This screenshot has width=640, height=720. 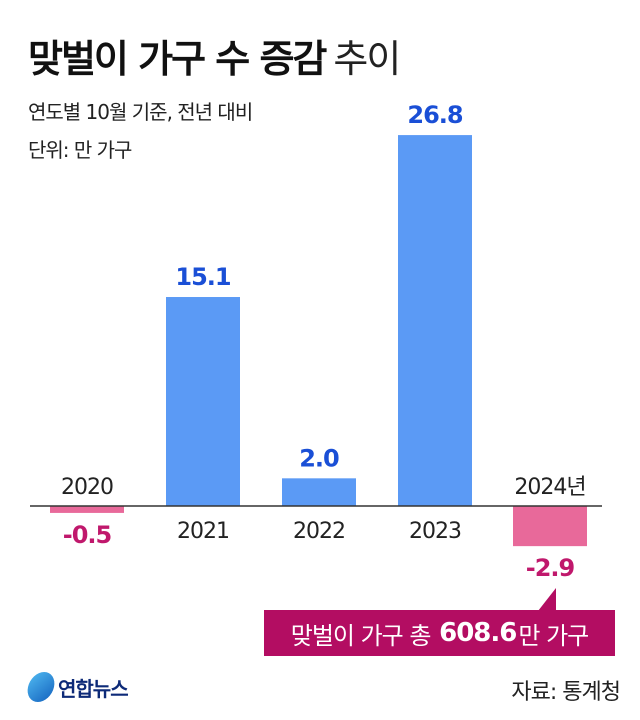 I want to click on chart-title: 맞벌이 가구 수 증감 추이, so click(x=214, y=55).